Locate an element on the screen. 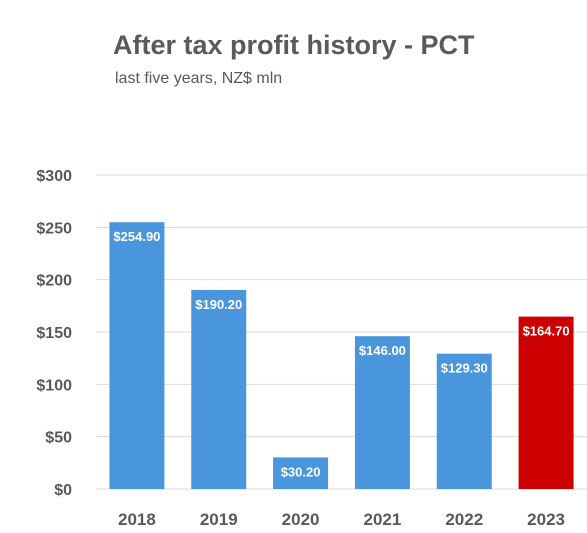  data-label-2018: $254.90 is located at coordinates (136, 236).